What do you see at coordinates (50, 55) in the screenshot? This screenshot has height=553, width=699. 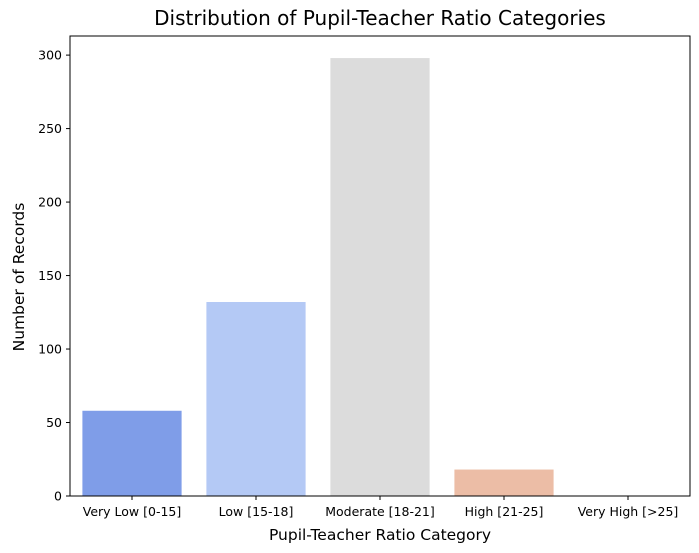 I see `y-tick-label-6: 300` at bounding box center [50, 55].